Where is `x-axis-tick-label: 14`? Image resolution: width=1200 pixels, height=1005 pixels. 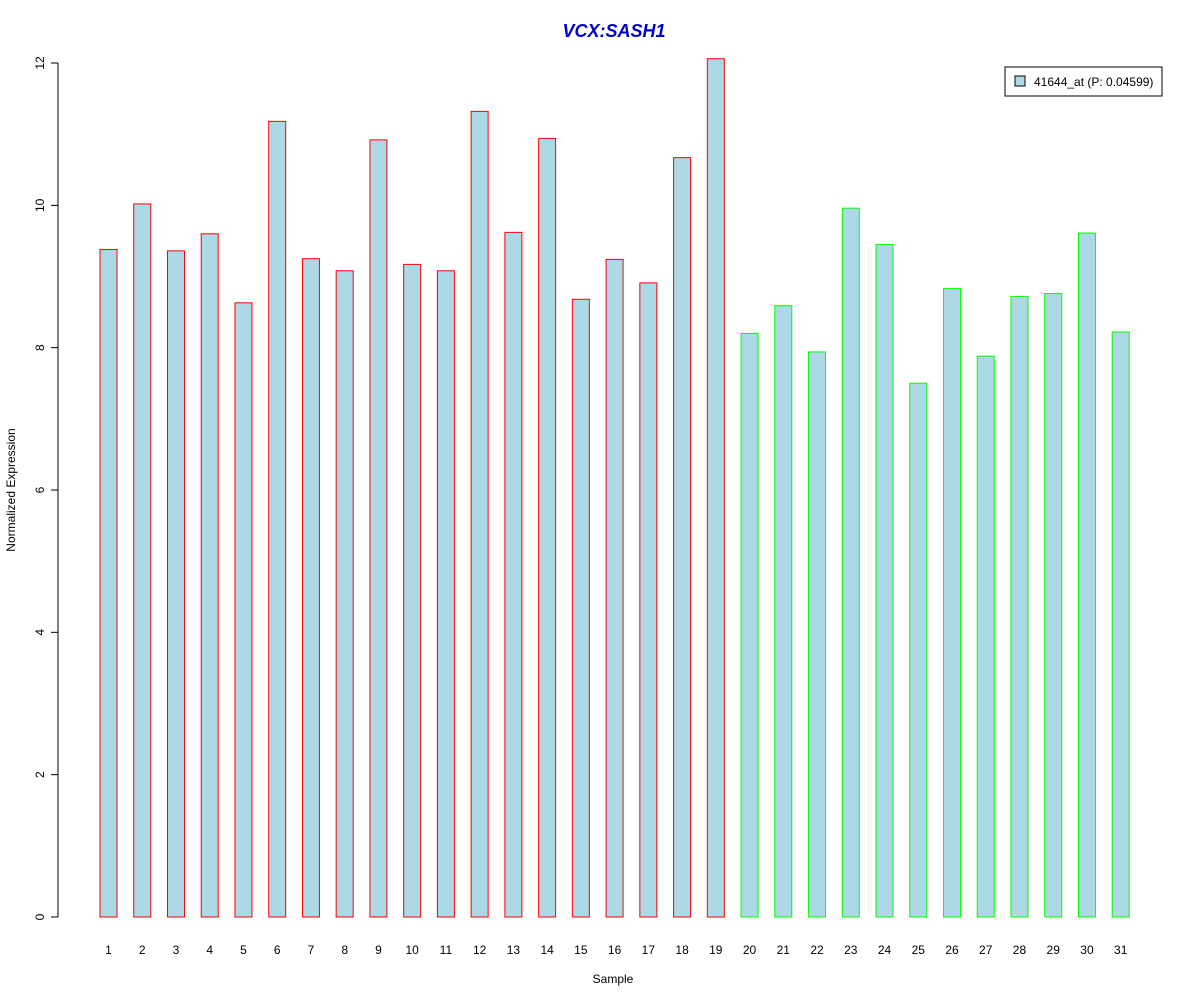 x-axis-tick-label: 14 is located at coordinates (547, 950).